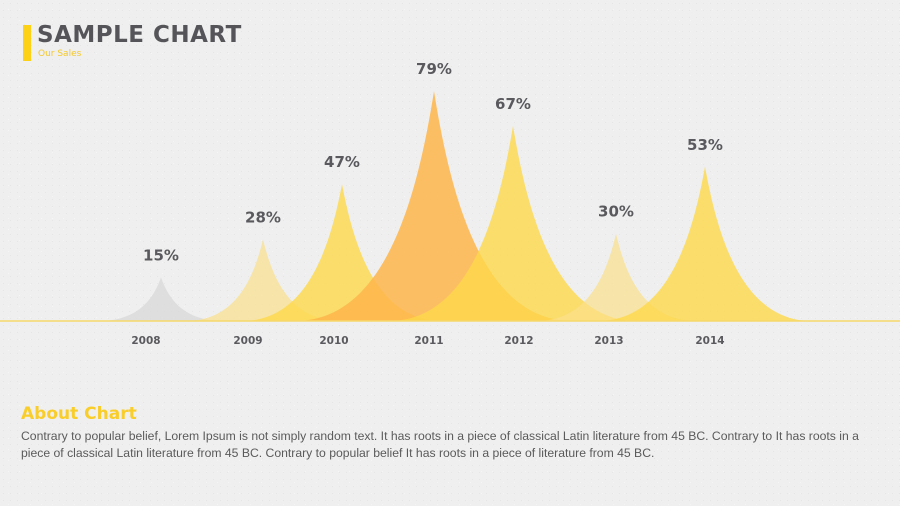 The image size is (900, 506). What do you see at coordinates (513, 104) in the screenshot?
I see `value-label-2012: 67%` at bounding box center [513, 104].